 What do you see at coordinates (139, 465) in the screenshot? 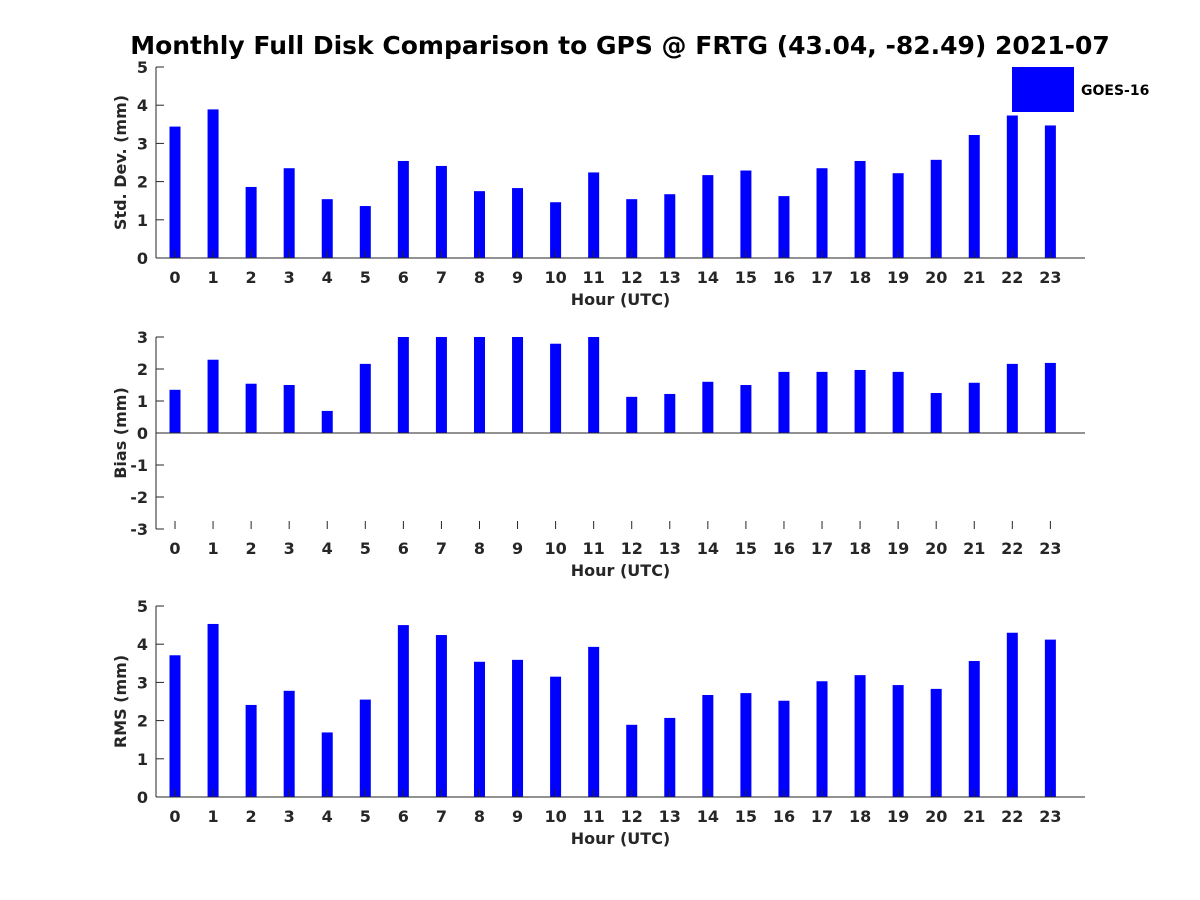
I see `y-tick-label: -1` at bounding box center [139, 465].